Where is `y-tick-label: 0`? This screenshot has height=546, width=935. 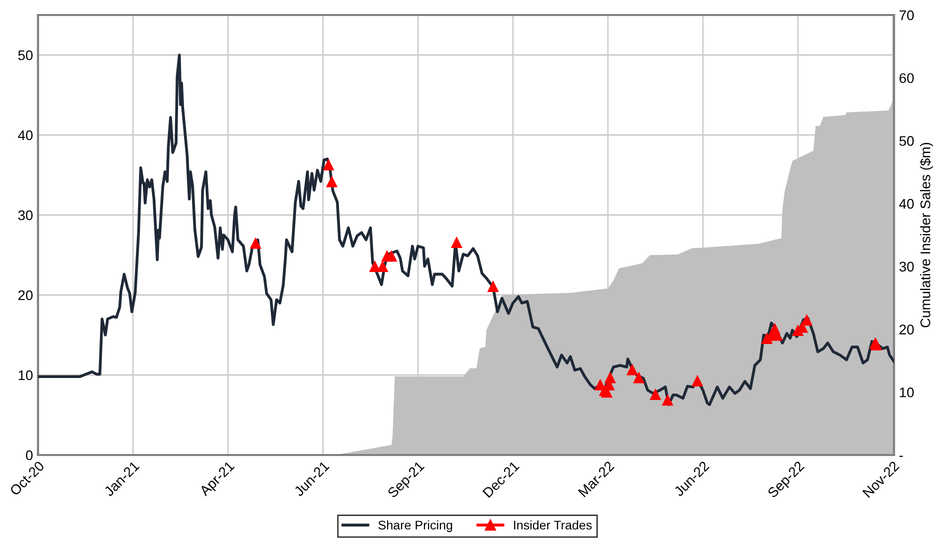
y-tick-label: 0 is located at coordinates (29, 455).